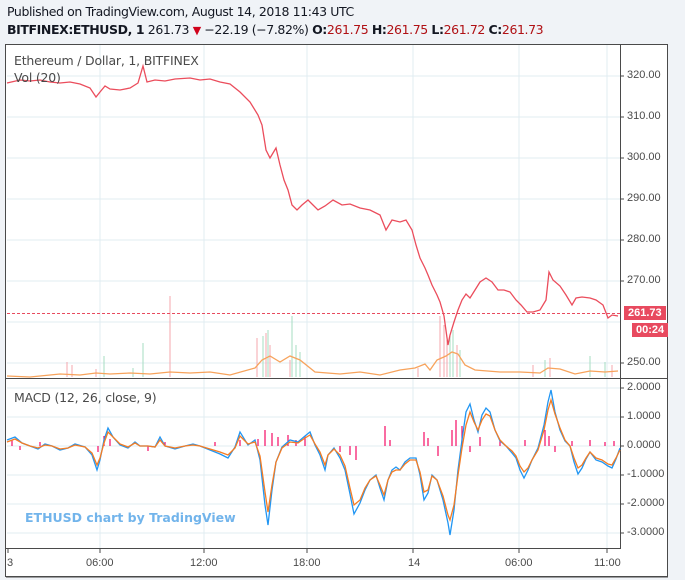 This screenshot has height=580, width=685. Describe the element at coordinates (414, 563) in the screenshot. I see `time-tick: 14` at that location.